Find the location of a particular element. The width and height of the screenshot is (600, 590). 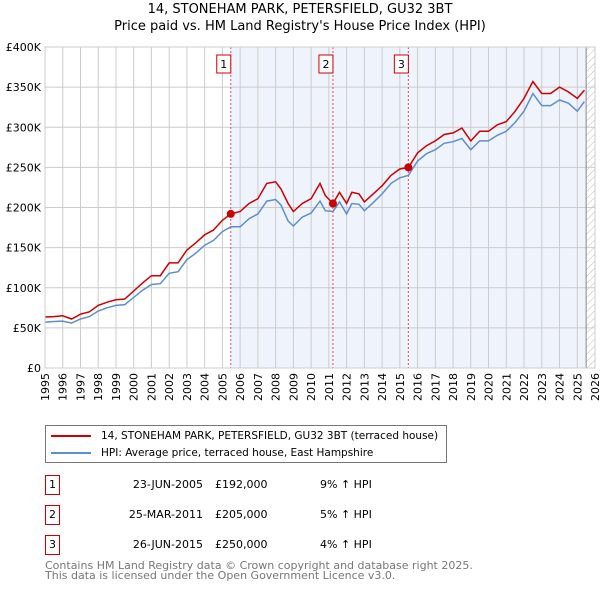

transaction-hpi: 5% ↑ HPI is located at coordinates (346, 514).